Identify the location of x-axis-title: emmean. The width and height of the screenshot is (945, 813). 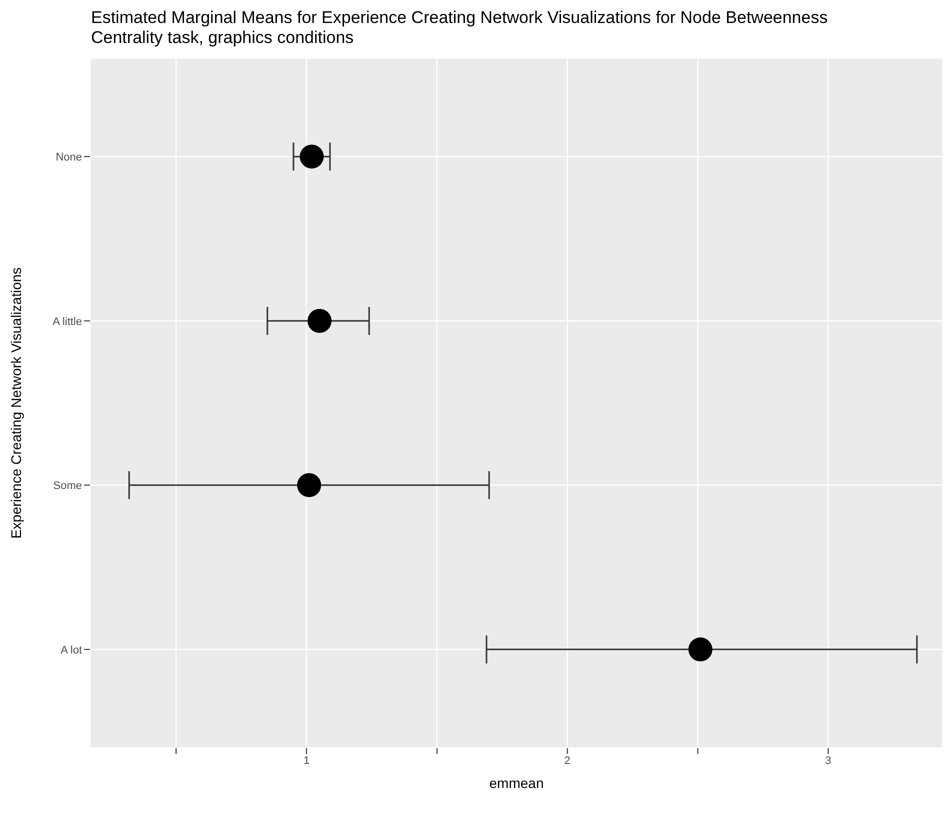
(516, 783).